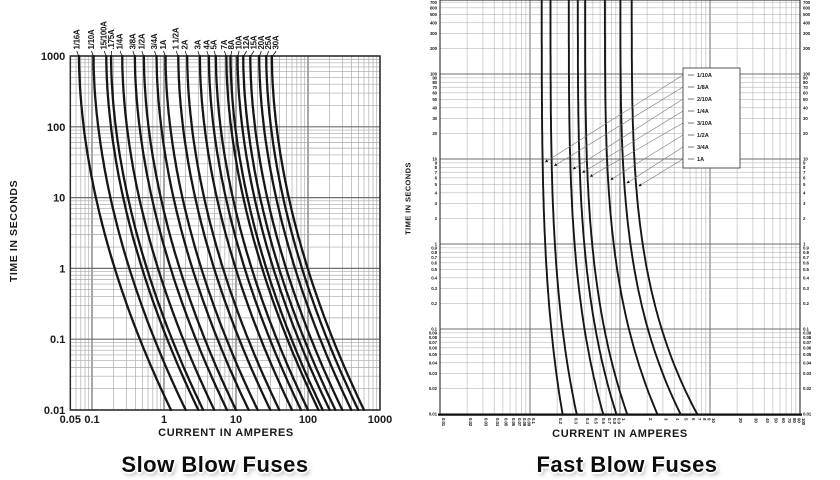 This screenshot has height=480, width=840. What do you see at coordinates (804, 172) in the screenshot?
I see `y-tick-label-right: 7` at bounding box center [804, 172].